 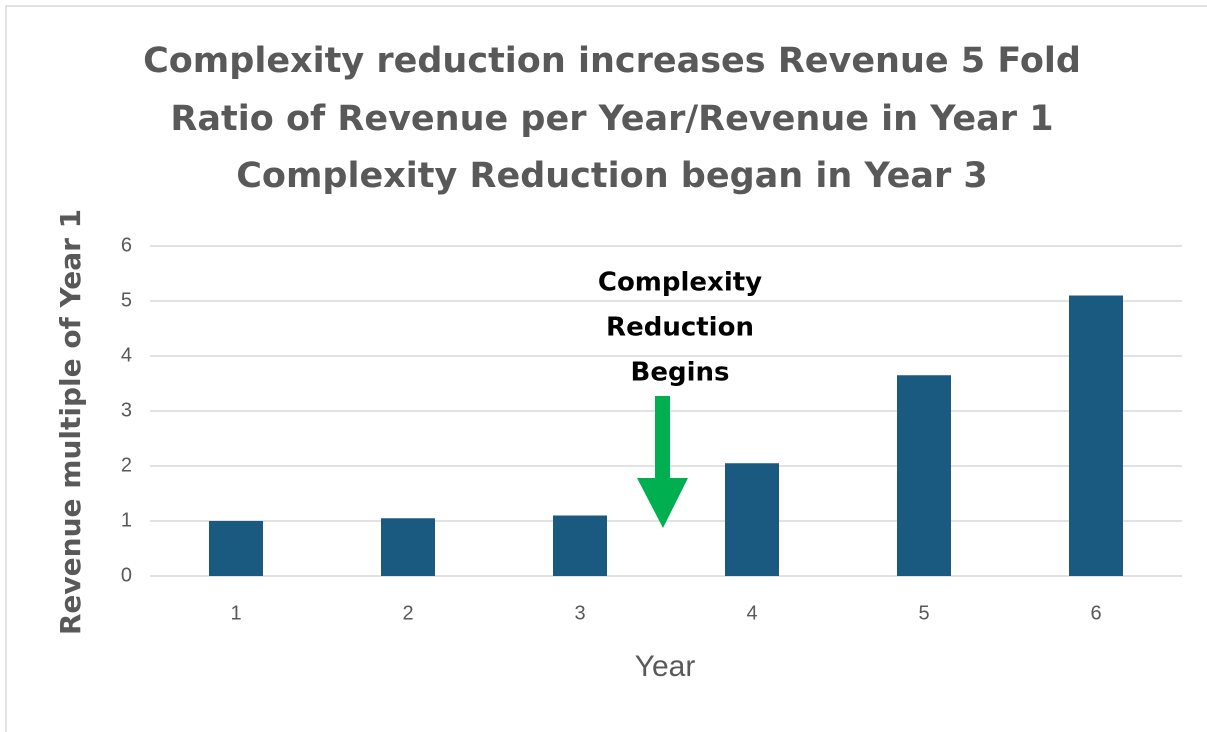 What do you see at coordinates (680, 283) in the screenshot?
I see `annotation: Complexity` at bounding box center [680, 283].